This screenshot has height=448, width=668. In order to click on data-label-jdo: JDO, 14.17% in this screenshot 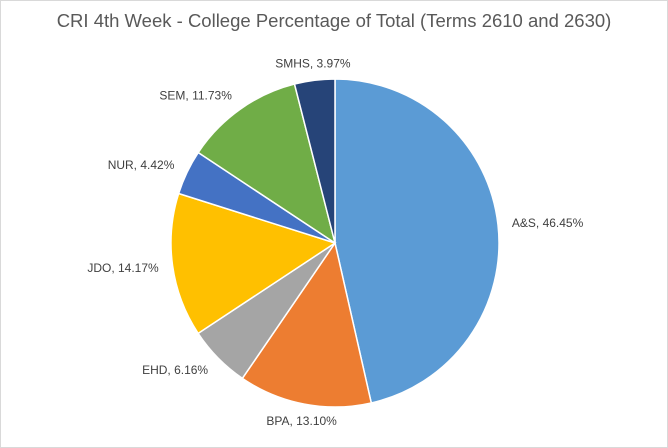, I will do `click(123, 268)`.